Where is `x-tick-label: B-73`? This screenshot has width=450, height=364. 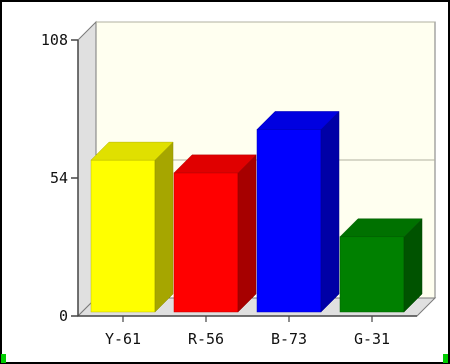
x-tick-label: B-73 is located at coordinates (289, 339).